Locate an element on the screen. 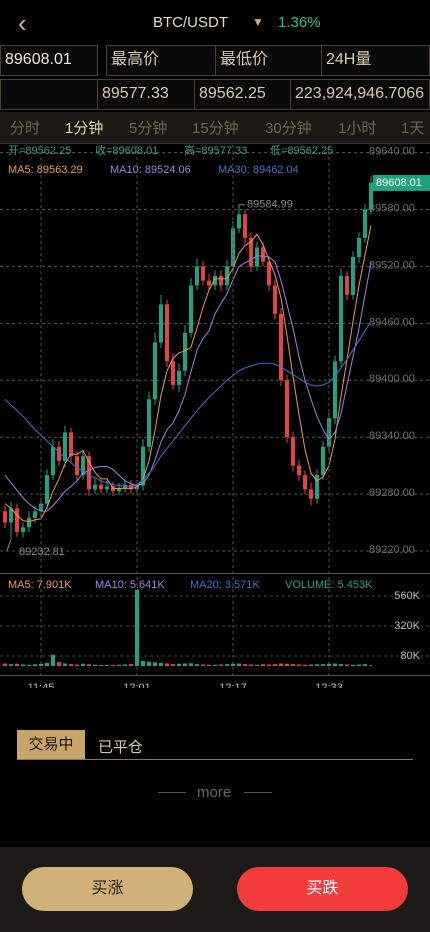  period-tab: 1分钟 is located at coordinates (84, 128).